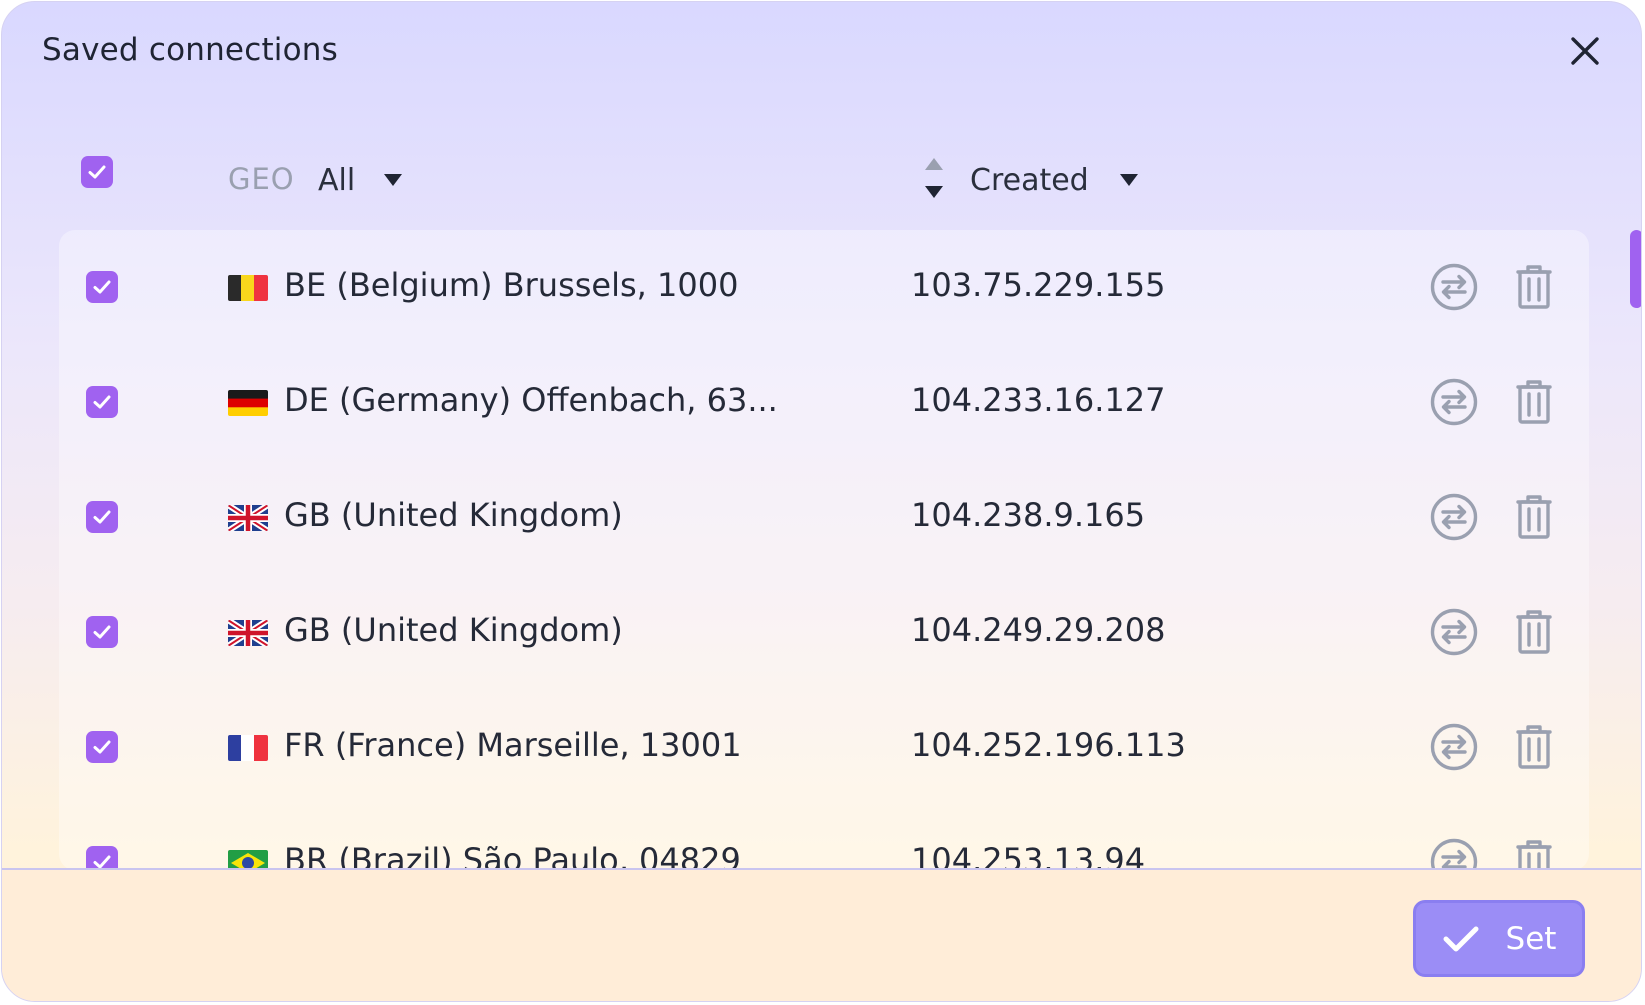 This screenshot has height=1005, width=1645. I want to click on close-button, so click(1585, 51).